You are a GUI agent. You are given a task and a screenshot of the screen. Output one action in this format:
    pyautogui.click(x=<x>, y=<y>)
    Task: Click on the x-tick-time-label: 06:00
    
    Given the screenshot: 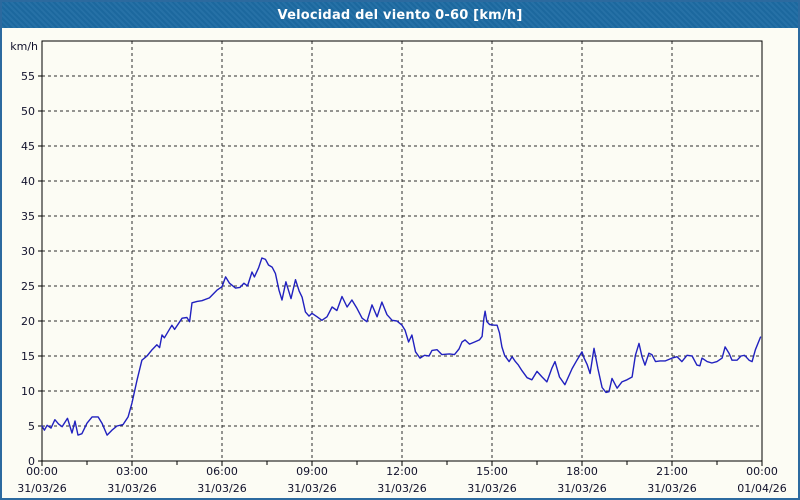 What is the action you would take?
    pyautogui.click(x=222, y=471)
    